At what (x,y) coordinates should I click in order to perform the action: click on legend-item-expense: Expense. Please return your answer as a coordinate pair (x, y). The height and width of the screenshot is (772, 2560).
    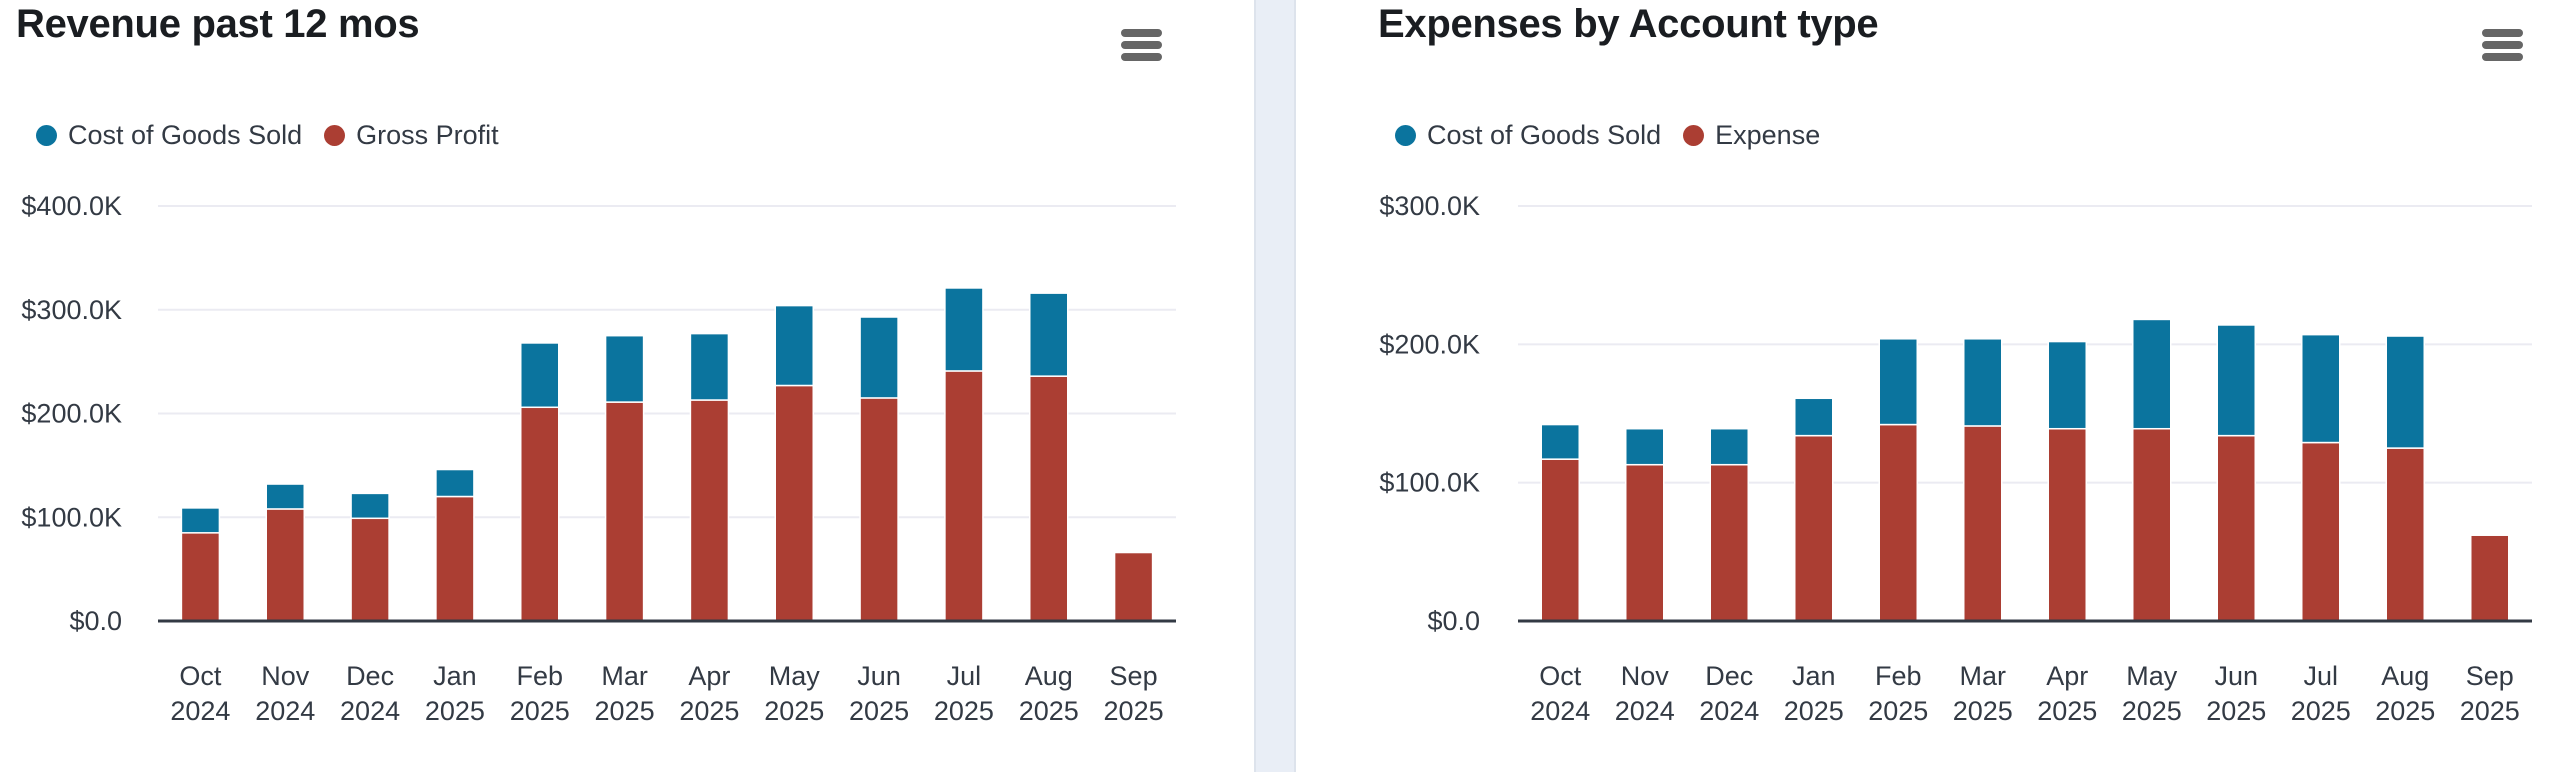
    Looking at the image, I should click on (1751, 135).